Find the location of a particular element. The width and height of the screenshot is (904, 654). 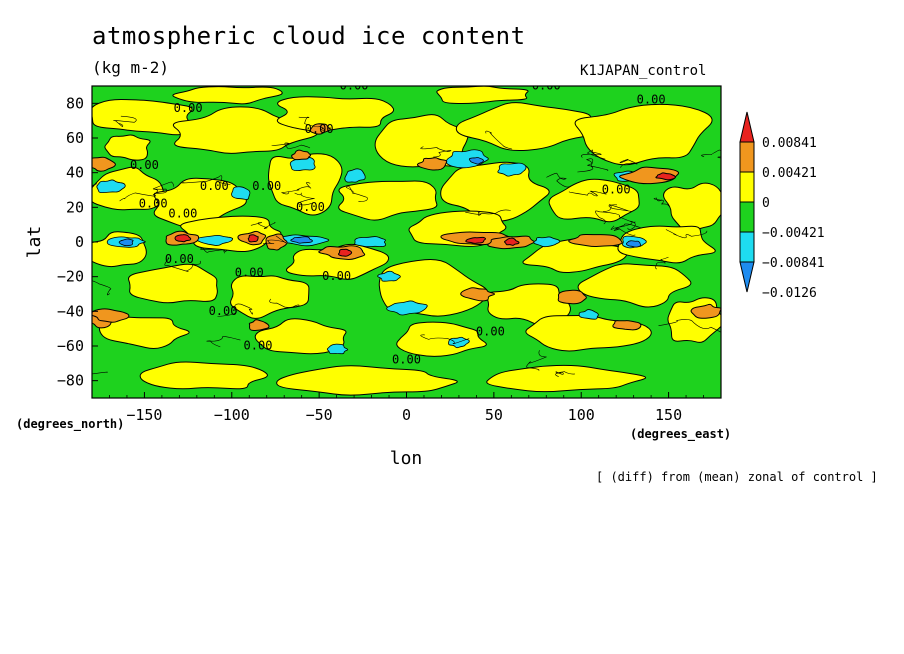

x-tick-label: 0 is located at coordinates (406, 415).